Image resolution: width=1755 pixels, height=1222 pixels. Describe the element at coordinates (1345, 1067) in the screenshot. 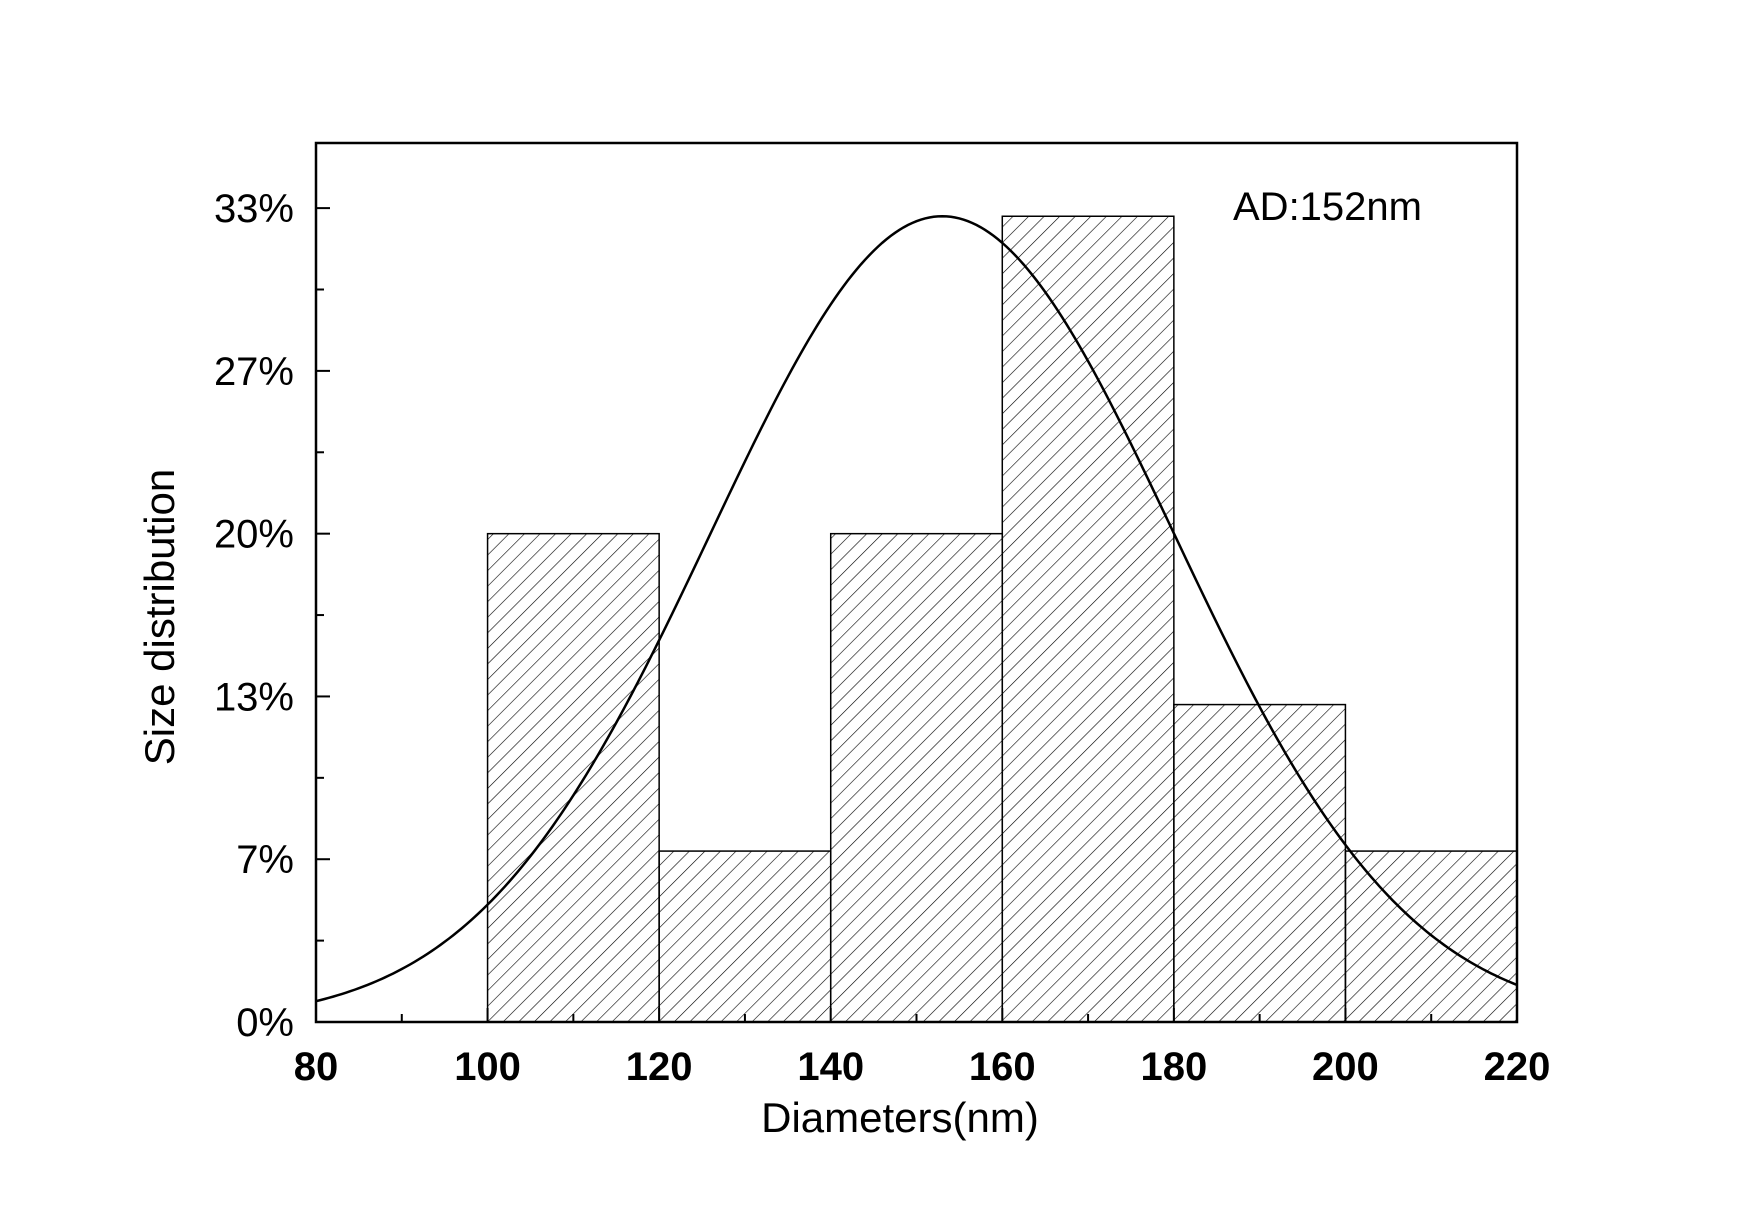

I see `x-tick-label: 200` at that location.